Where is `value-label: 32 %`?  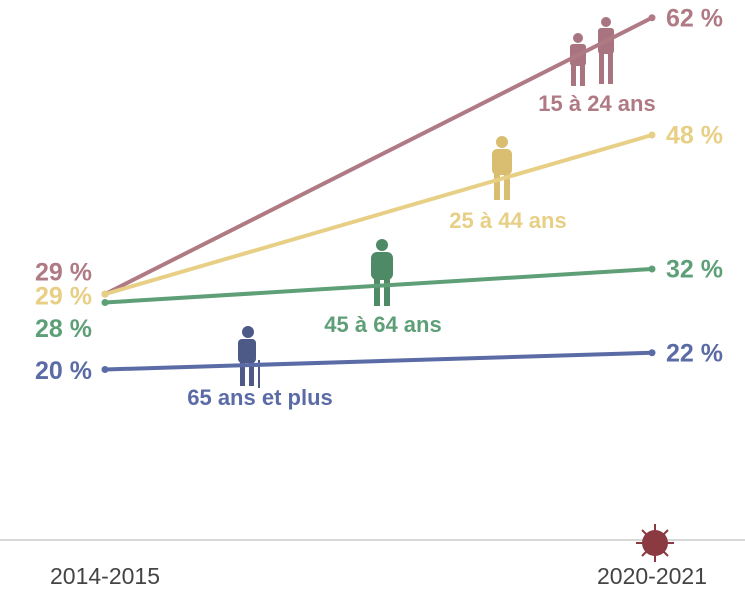
value-label: 32 % is located at coordinates (694, 270).